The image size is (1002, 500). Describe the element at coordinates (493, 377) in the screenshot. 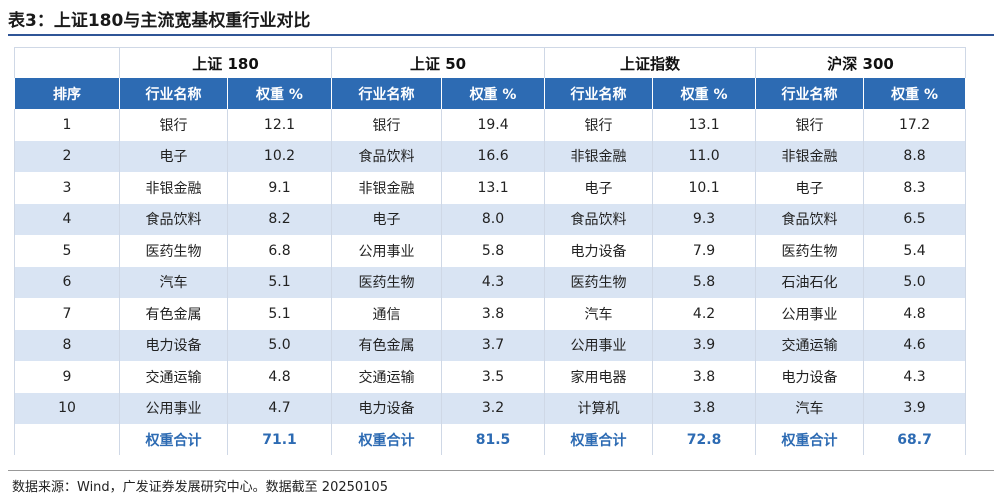

I see `weight-cell: 3.5` at that location.